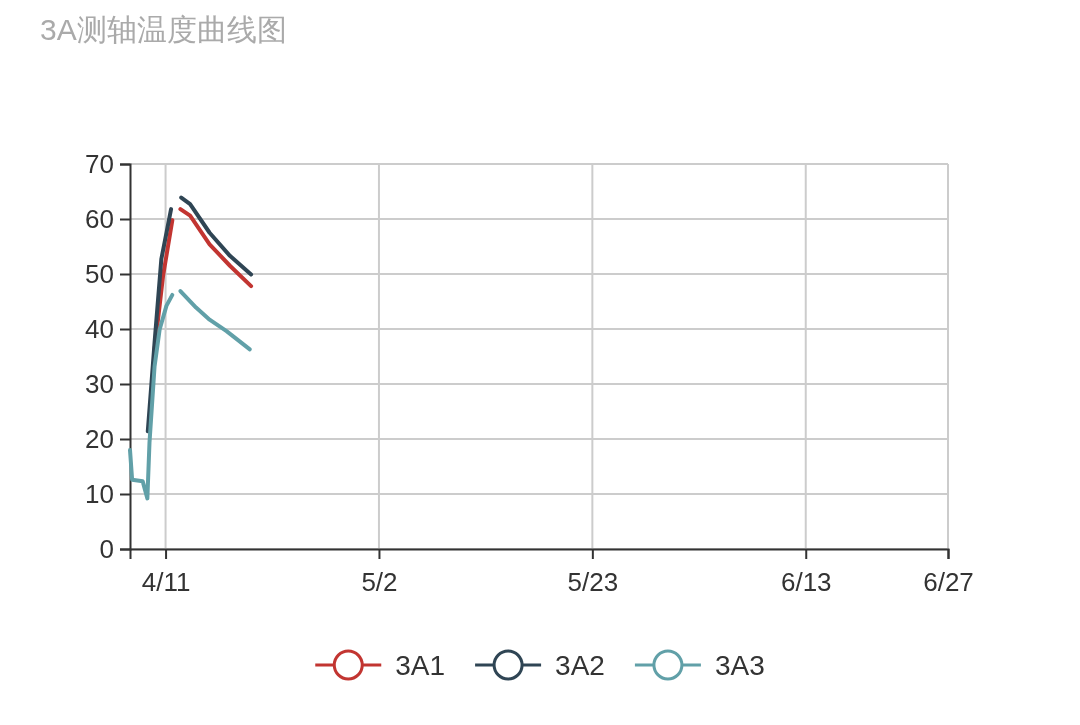  What do you see at coordinates (806, 582) in the screenshot?
I see `x-tick-label: 6/13` at bounding box center [806, 582].